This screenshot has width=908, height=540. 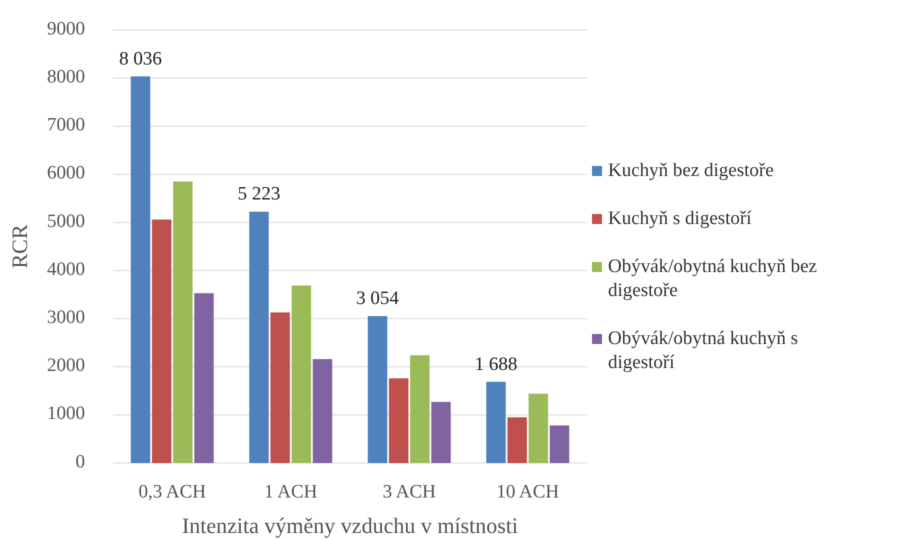 What do you see at coordinates (259, 194) in the screenshot?
I see `data-label: 5 223` at bounding box center [259, 194].